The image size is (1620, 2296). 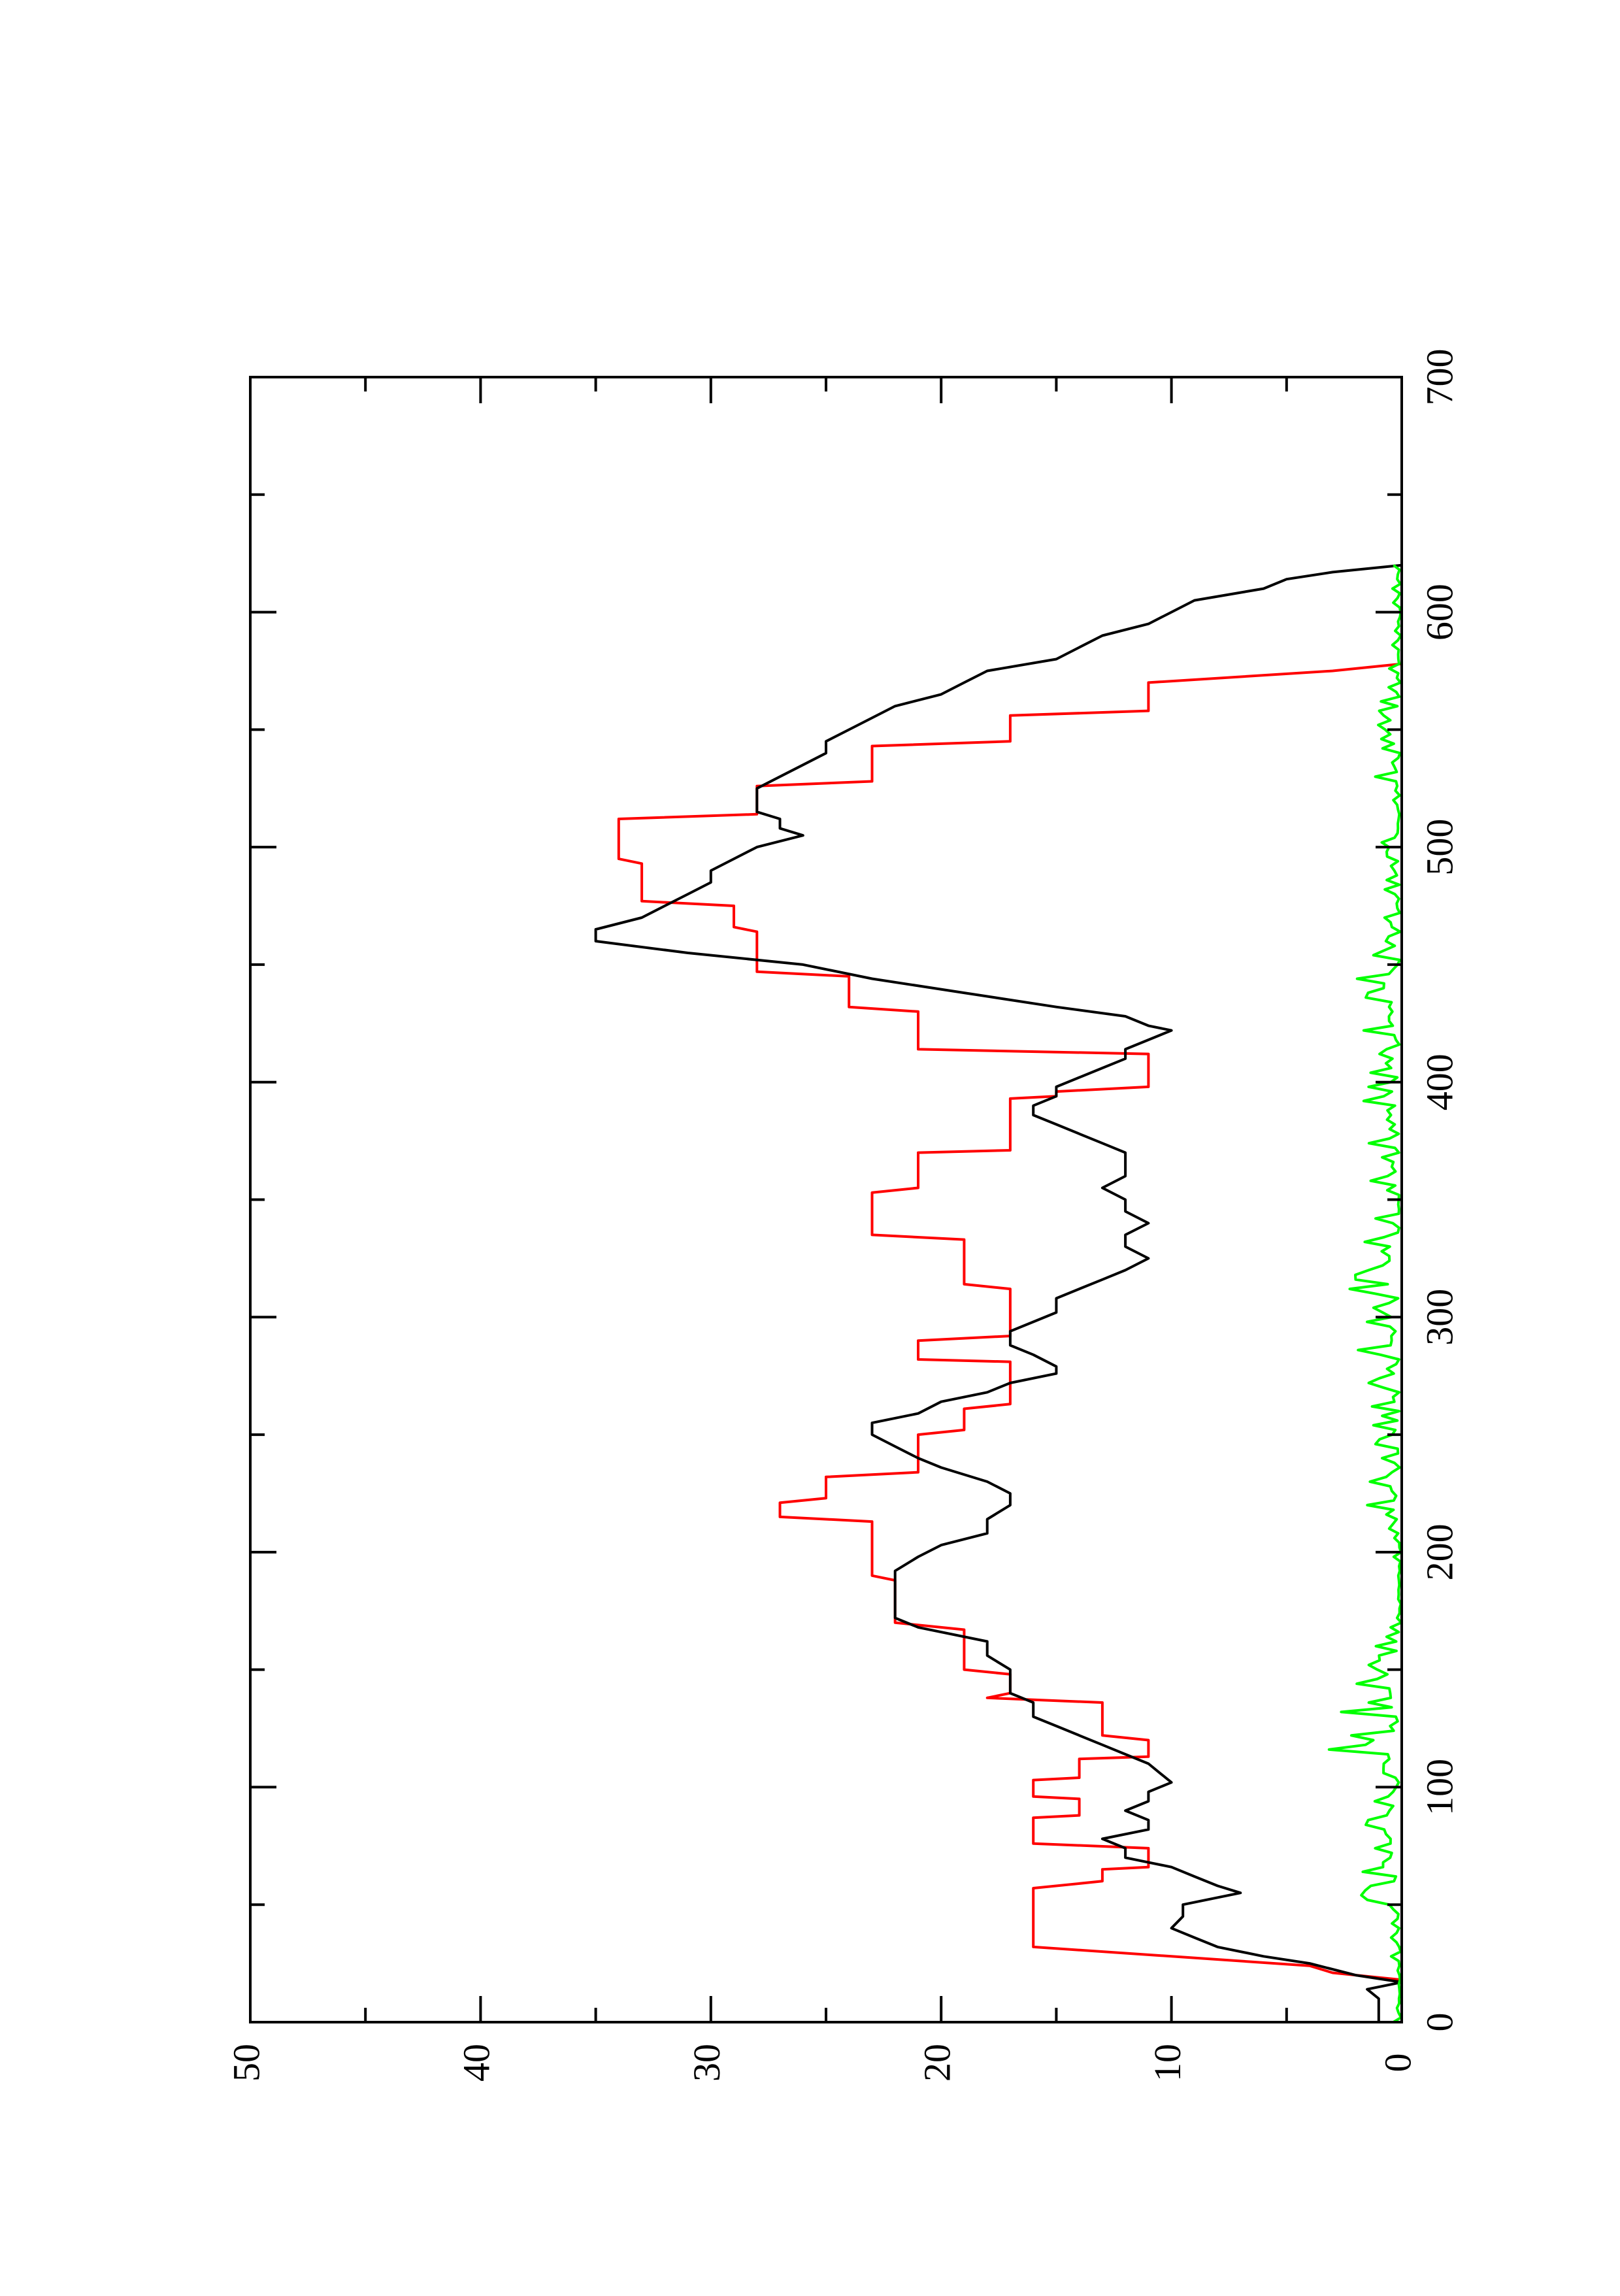 What do you see at coordinates (476, 2063) in the screenshot?
I see `y-tick-label: 40` at bounding box center [476, 2063].